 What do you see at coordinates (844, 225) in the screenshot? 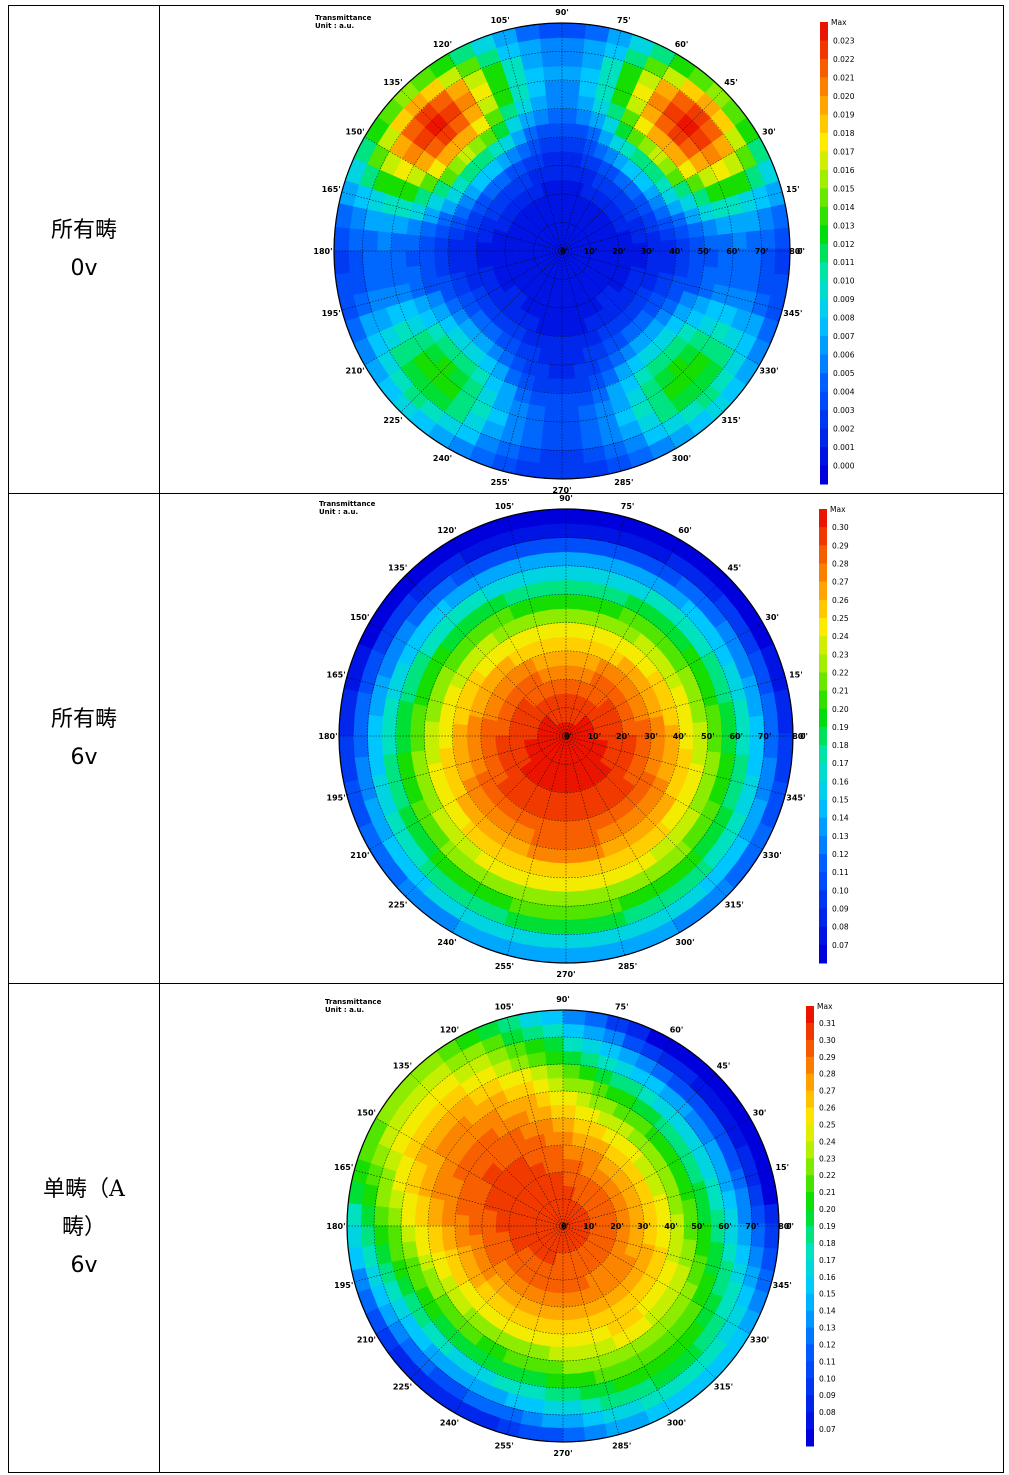
I see `colorbar-tick-label: 0.013` at bounding box center [844, 225].